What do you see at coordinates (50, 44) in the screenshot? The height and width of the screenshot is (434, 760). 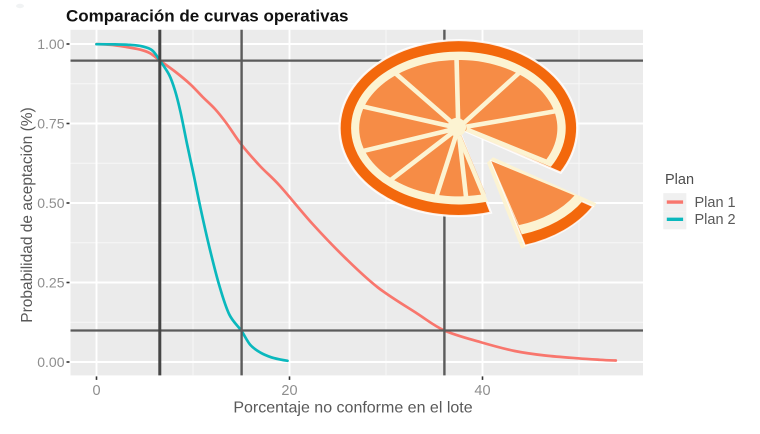 I see `svg-text: 1.00` at bounding box center [50, 44].